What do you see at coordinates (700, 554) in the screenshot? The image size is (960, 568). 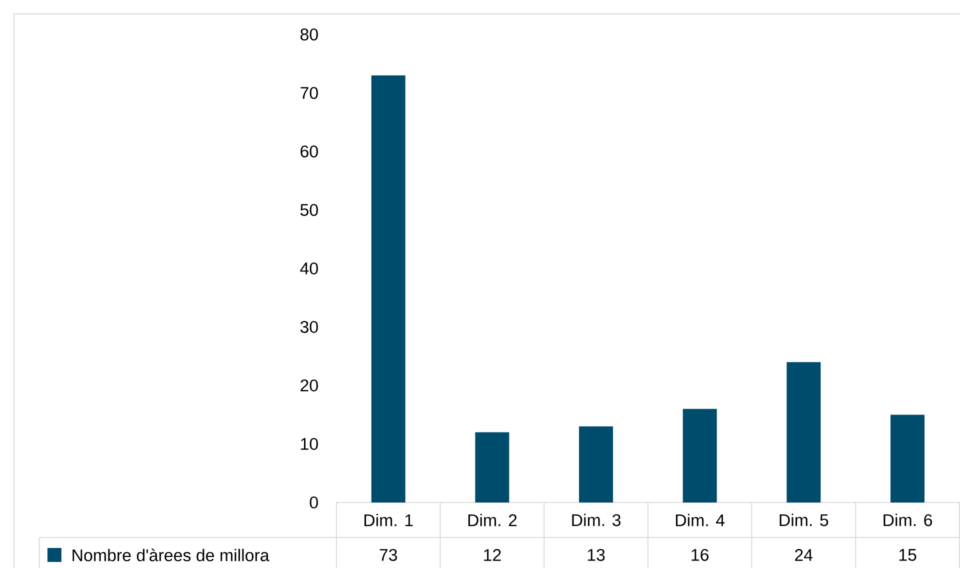 I see `data-label: 16` at bounding box center [700, 554].